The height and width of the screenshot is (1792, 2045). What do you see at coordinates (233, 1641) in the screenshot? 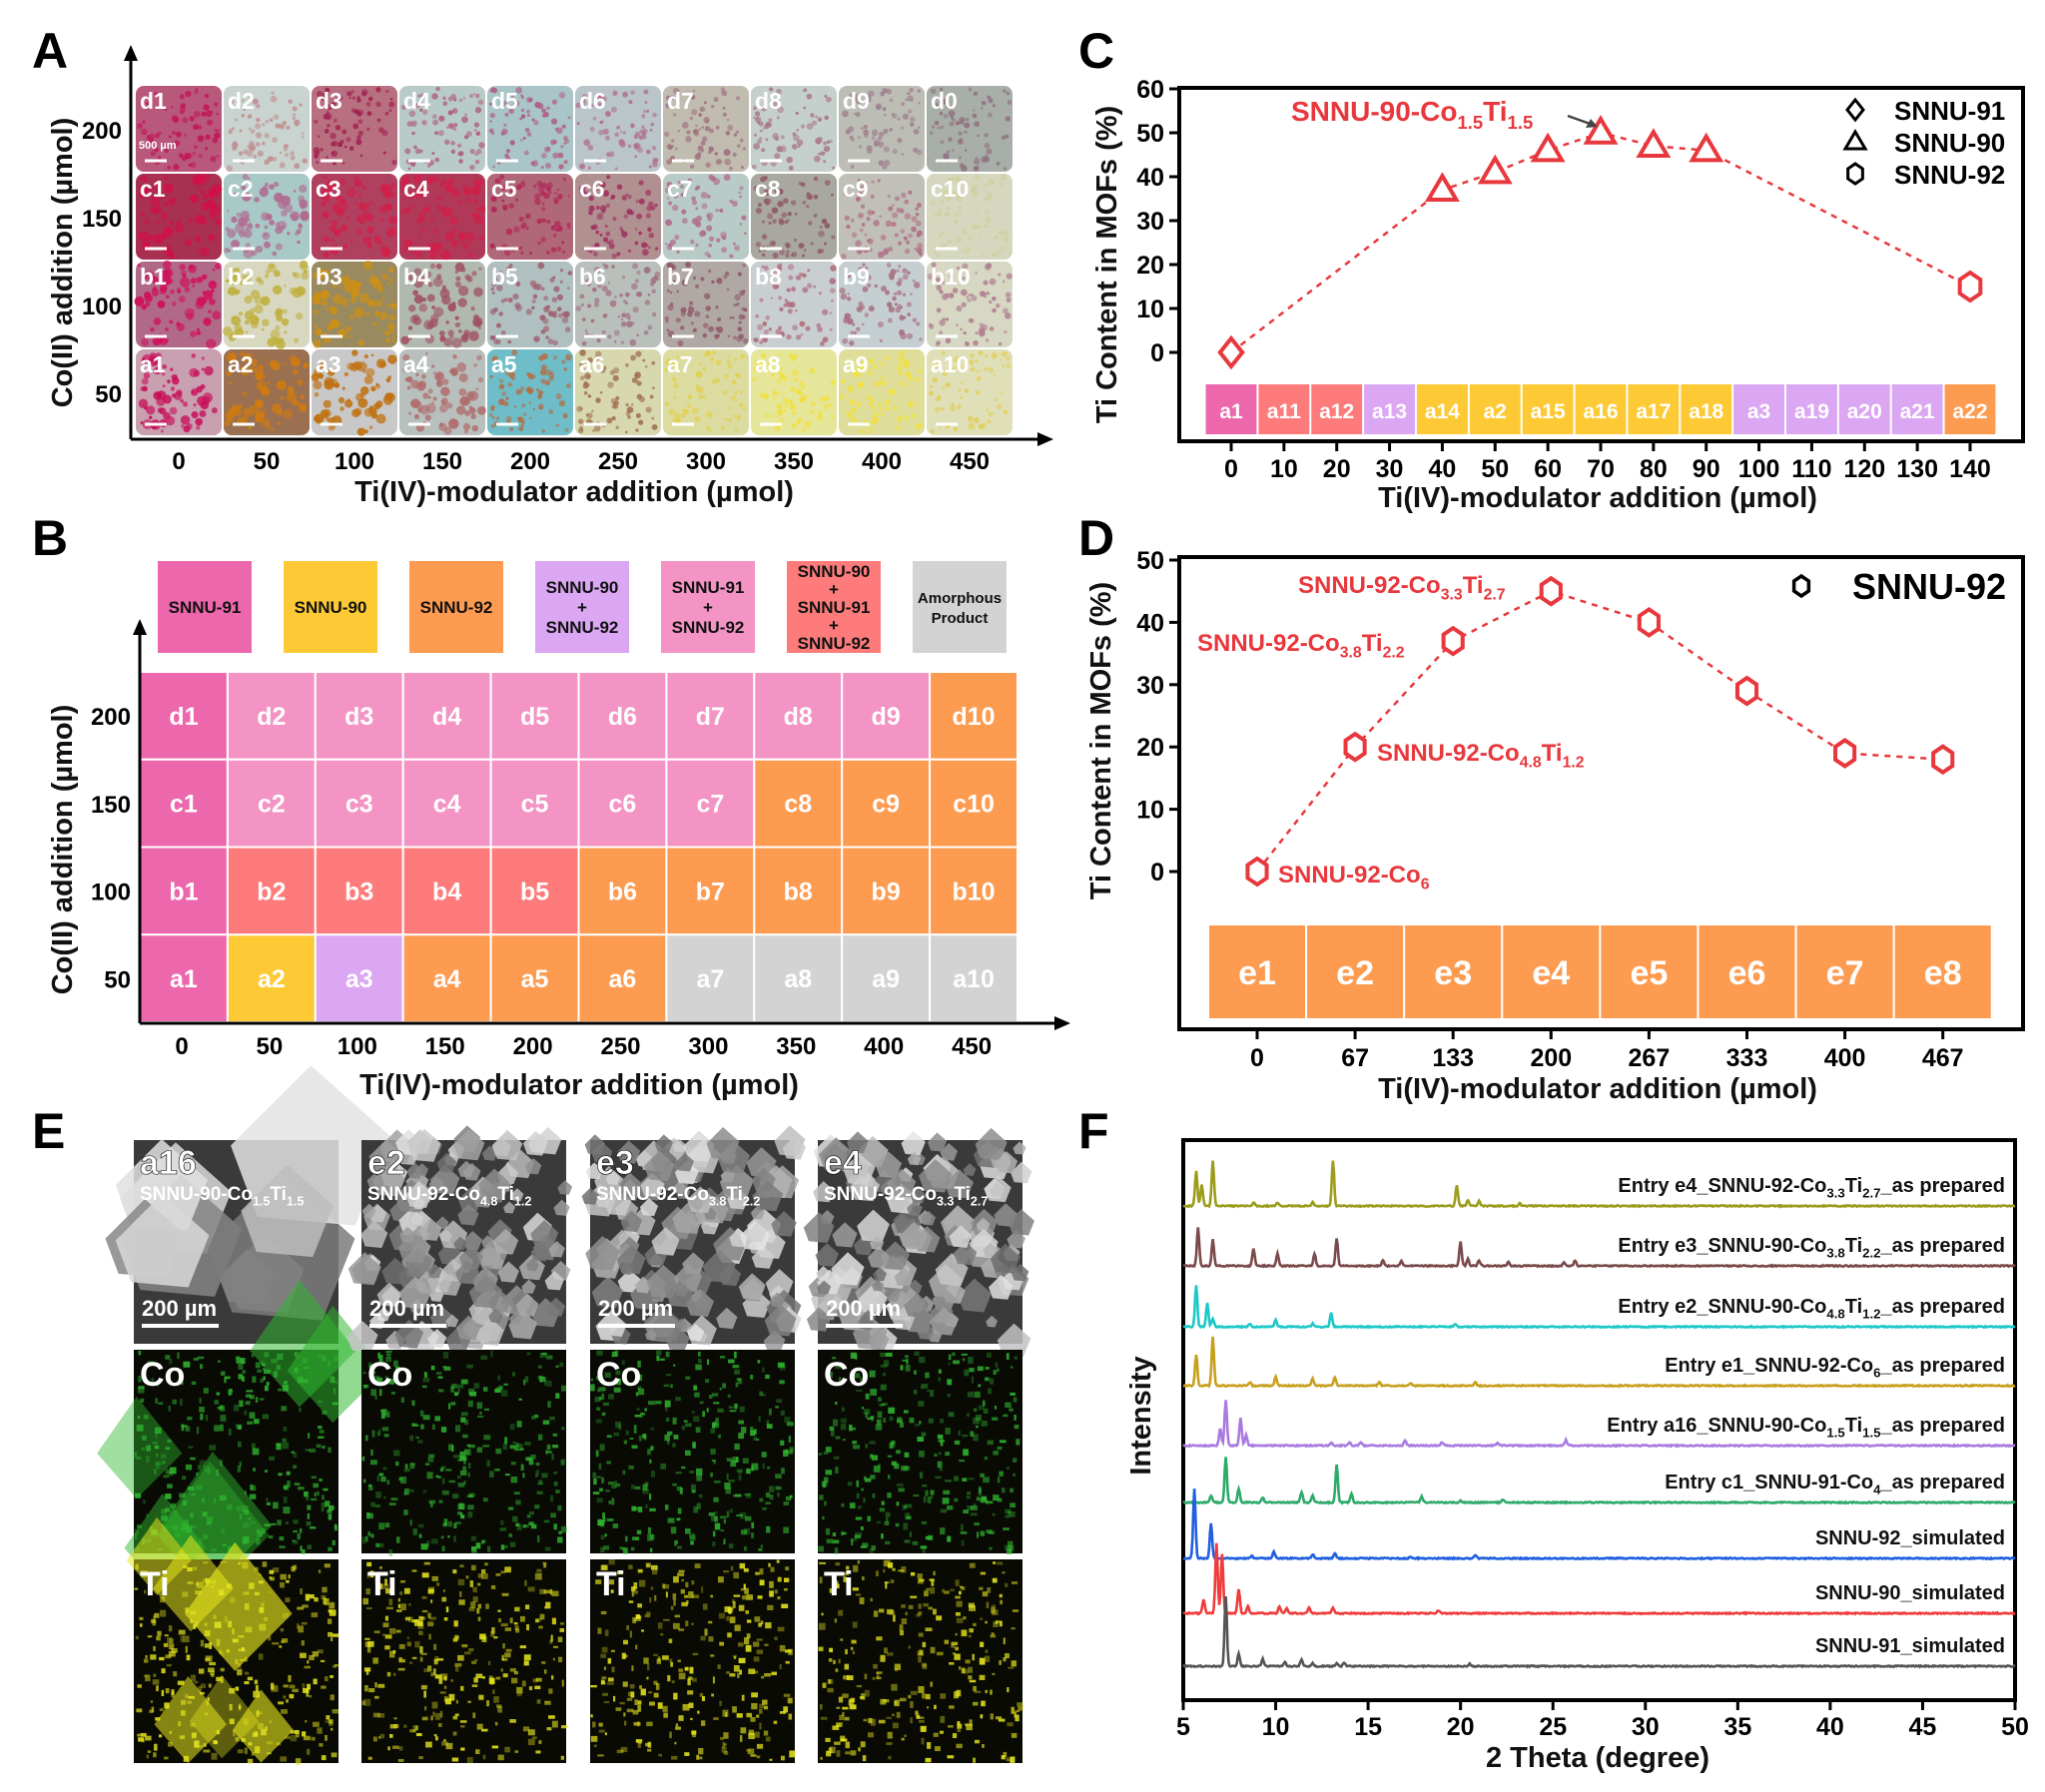
I see `ti-map-a16: Ti` at bounding box center [233, 1641].